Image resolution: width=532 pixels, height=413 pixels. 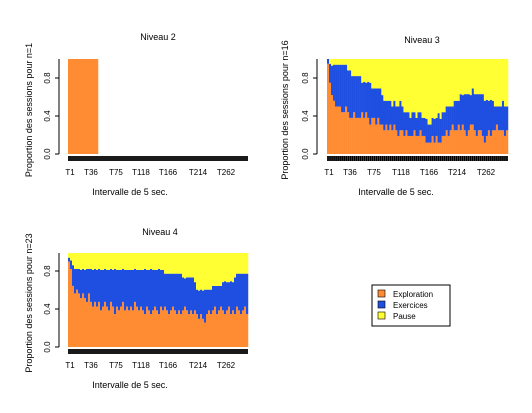 I want to click on x-tick-label: T1, so click(x=329, y=172).